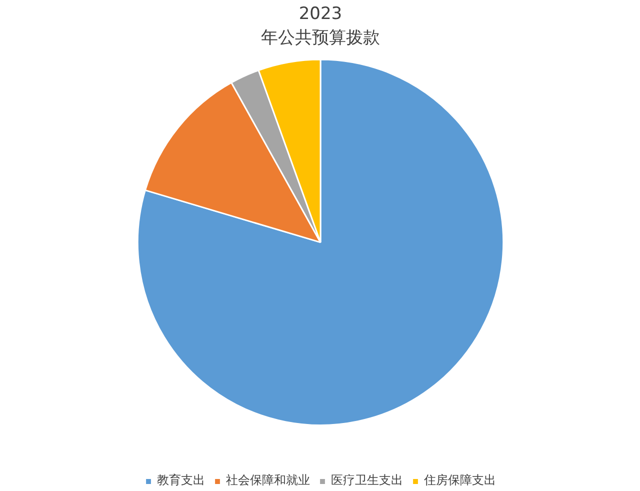  I want to click on legend-label: 住房保障支出, so click(460, 480).